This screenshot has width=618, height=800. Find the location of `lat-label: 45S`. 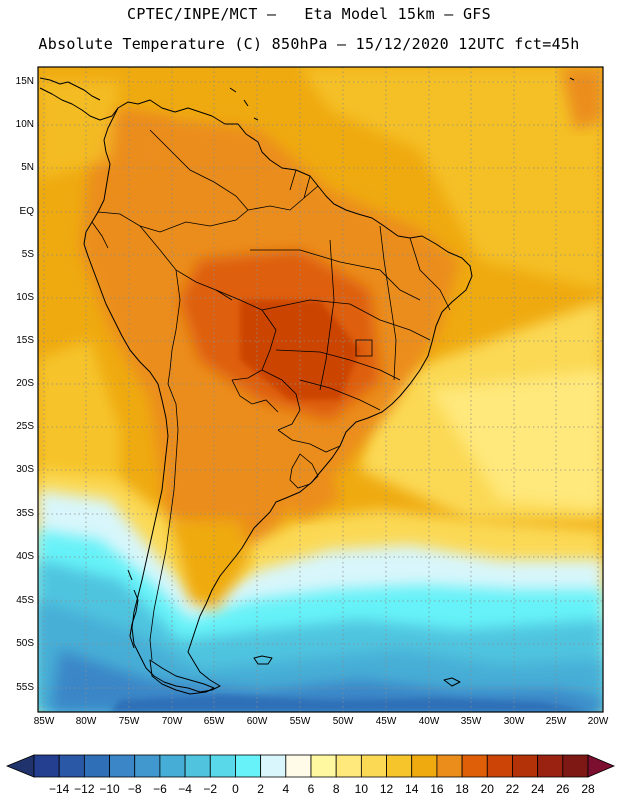

lat-label: 45S is located at coordinates (25, 600).